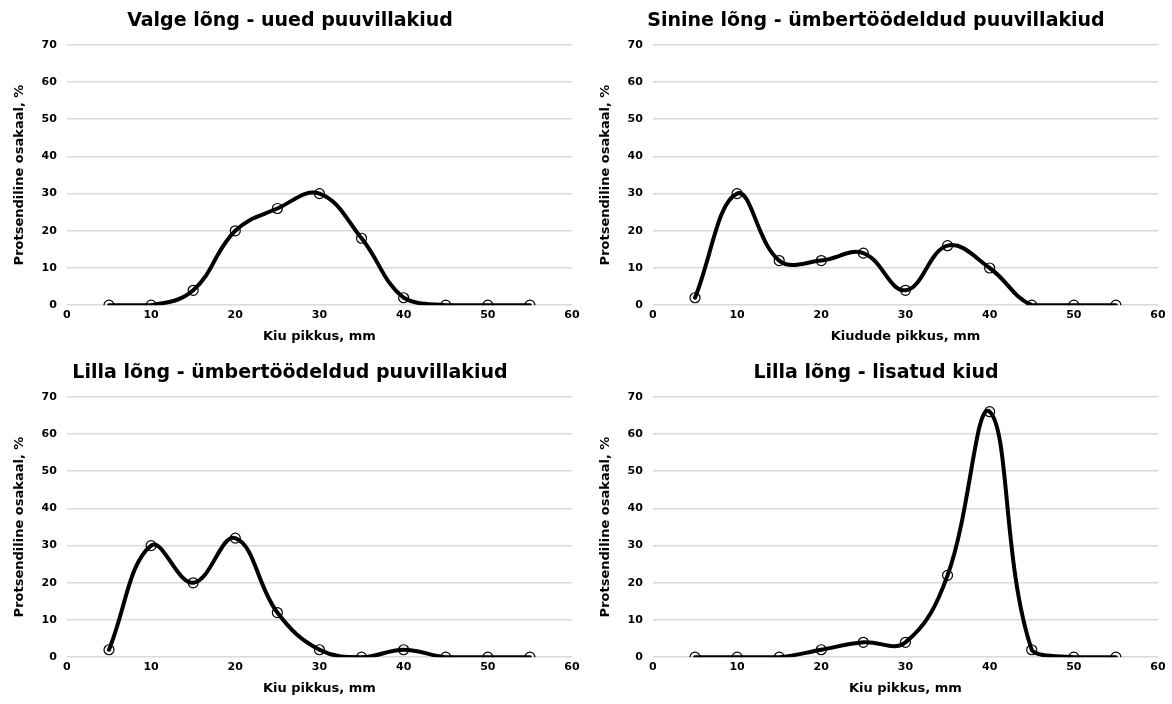  Describe the element at coordinates (876, 19) in the screenshot. I see `chart-title: Sinine lõng - ümbertöödeldud puuvillakiud` at that location.